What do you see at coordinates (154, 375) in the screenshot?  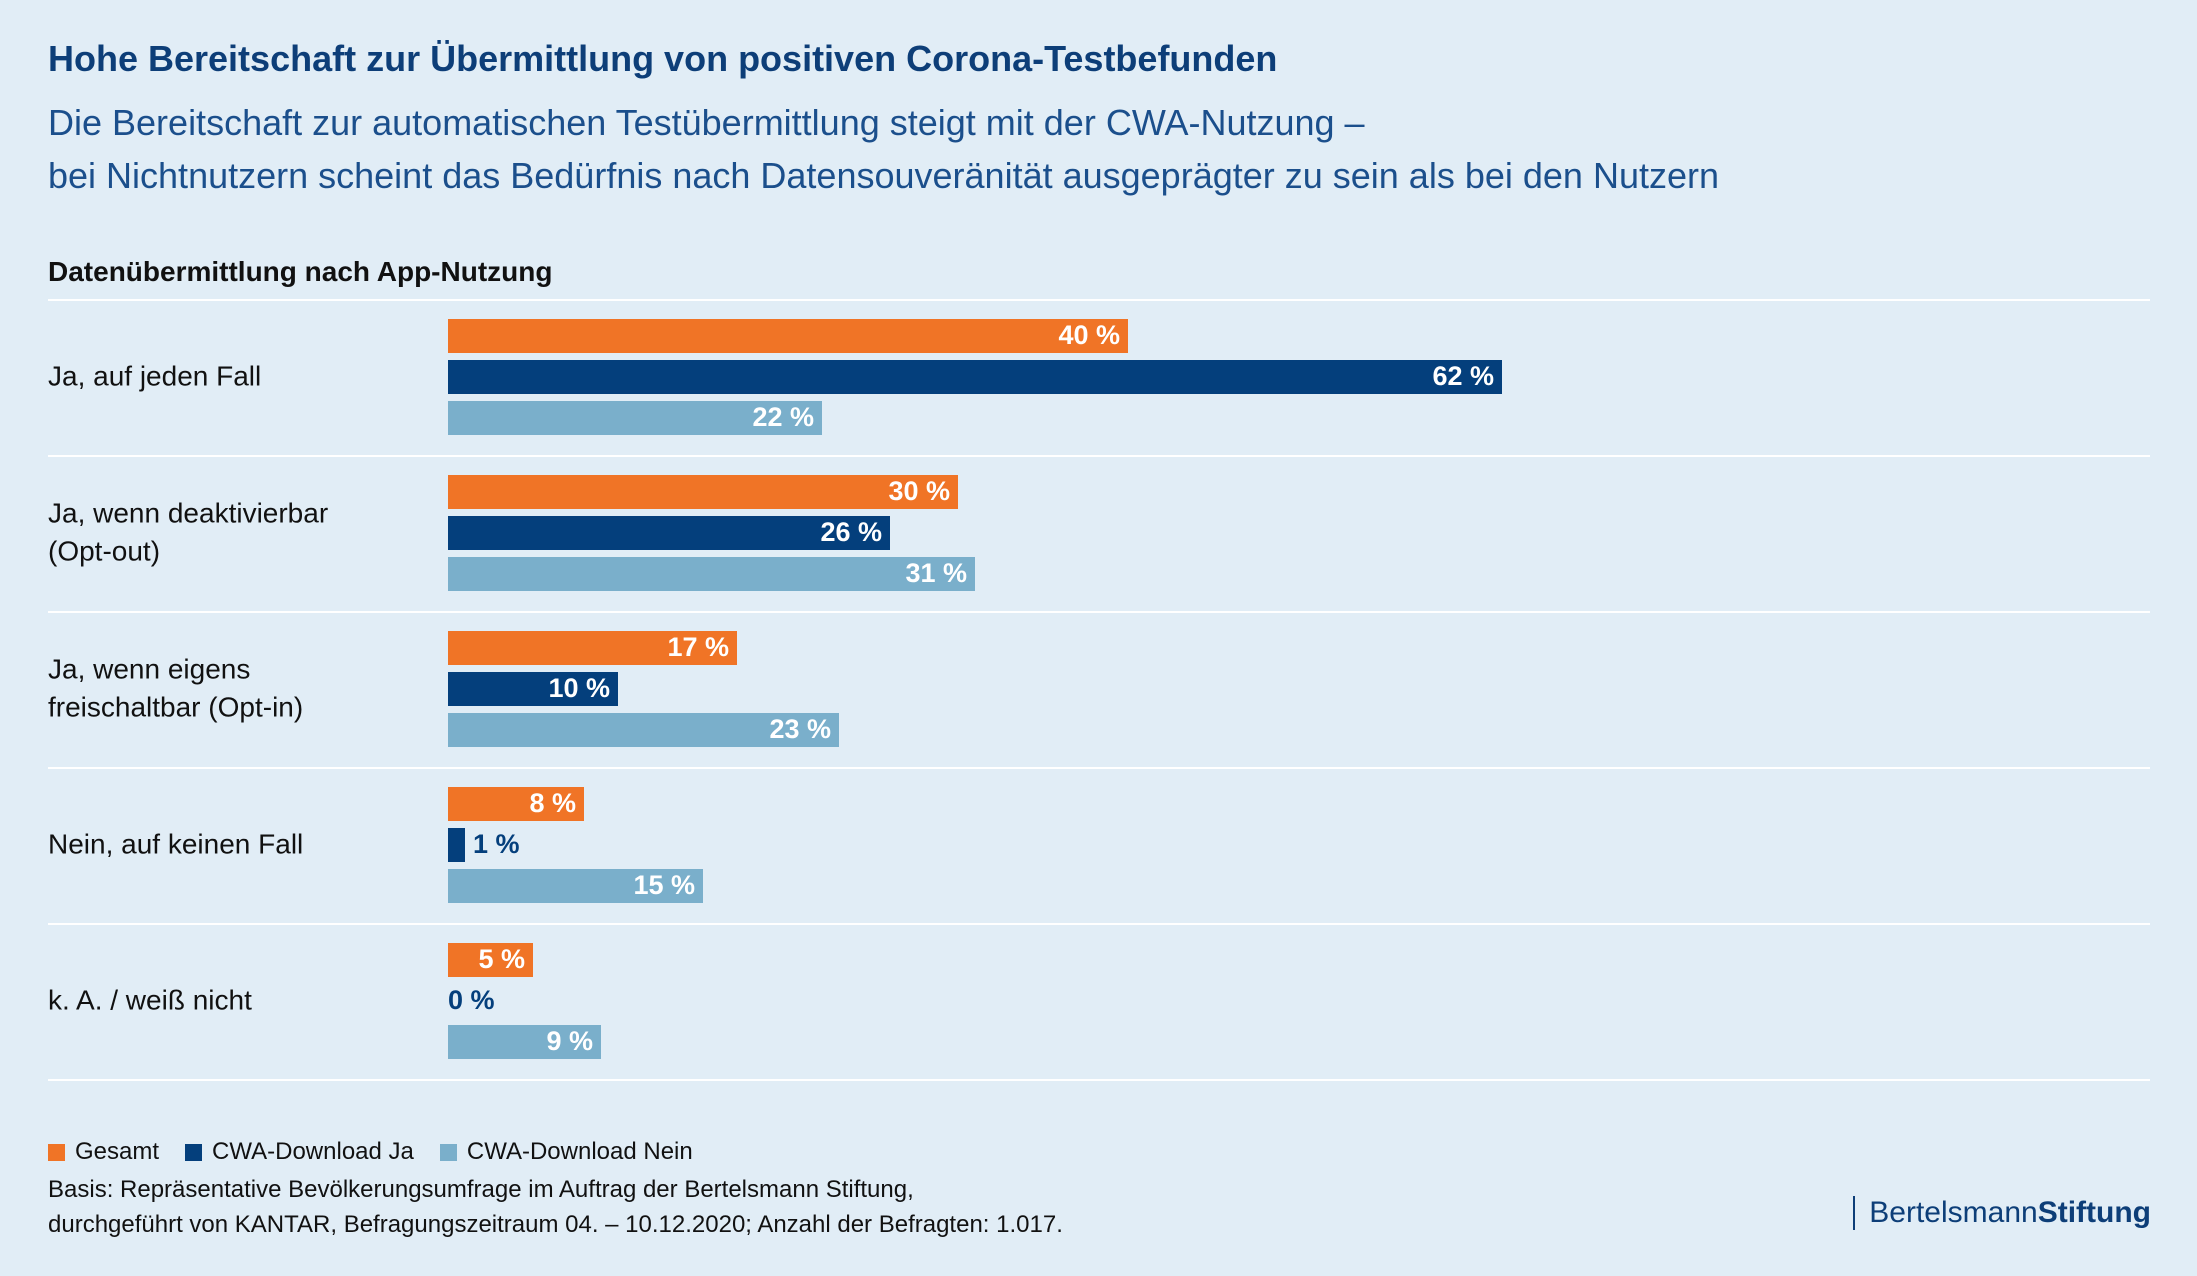 I see `category-label: Ja, auf jeden Fall` at bounding box center [154, 375].